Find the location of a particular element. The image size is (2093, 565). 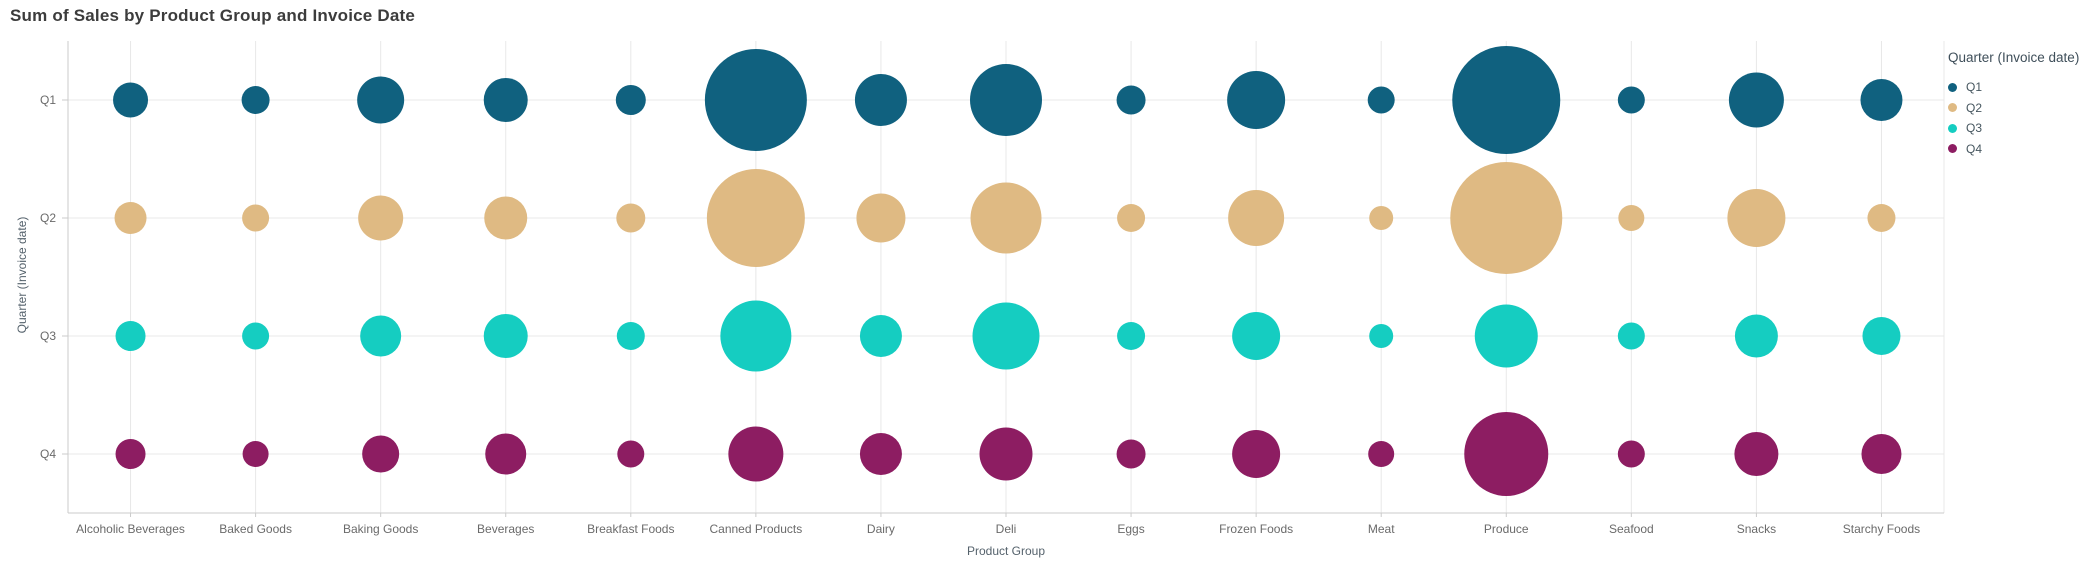

bubble-q4-produce is located at coordinates (1506, 454).